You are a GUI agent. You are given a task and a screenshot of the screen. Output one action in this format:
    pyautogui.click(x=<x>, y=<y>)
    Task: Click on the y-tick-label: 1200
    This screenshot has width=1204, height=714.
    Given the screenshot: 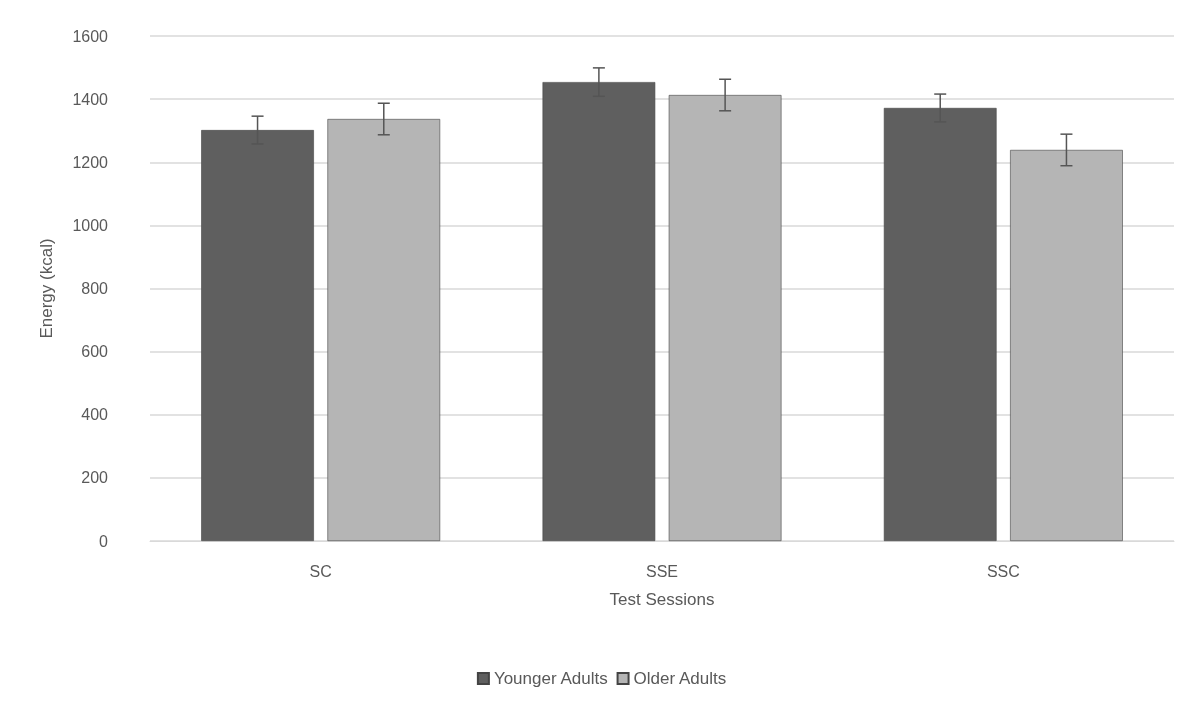 What is the action you would take?
    pyautogui.click(x=90, y=162)
    